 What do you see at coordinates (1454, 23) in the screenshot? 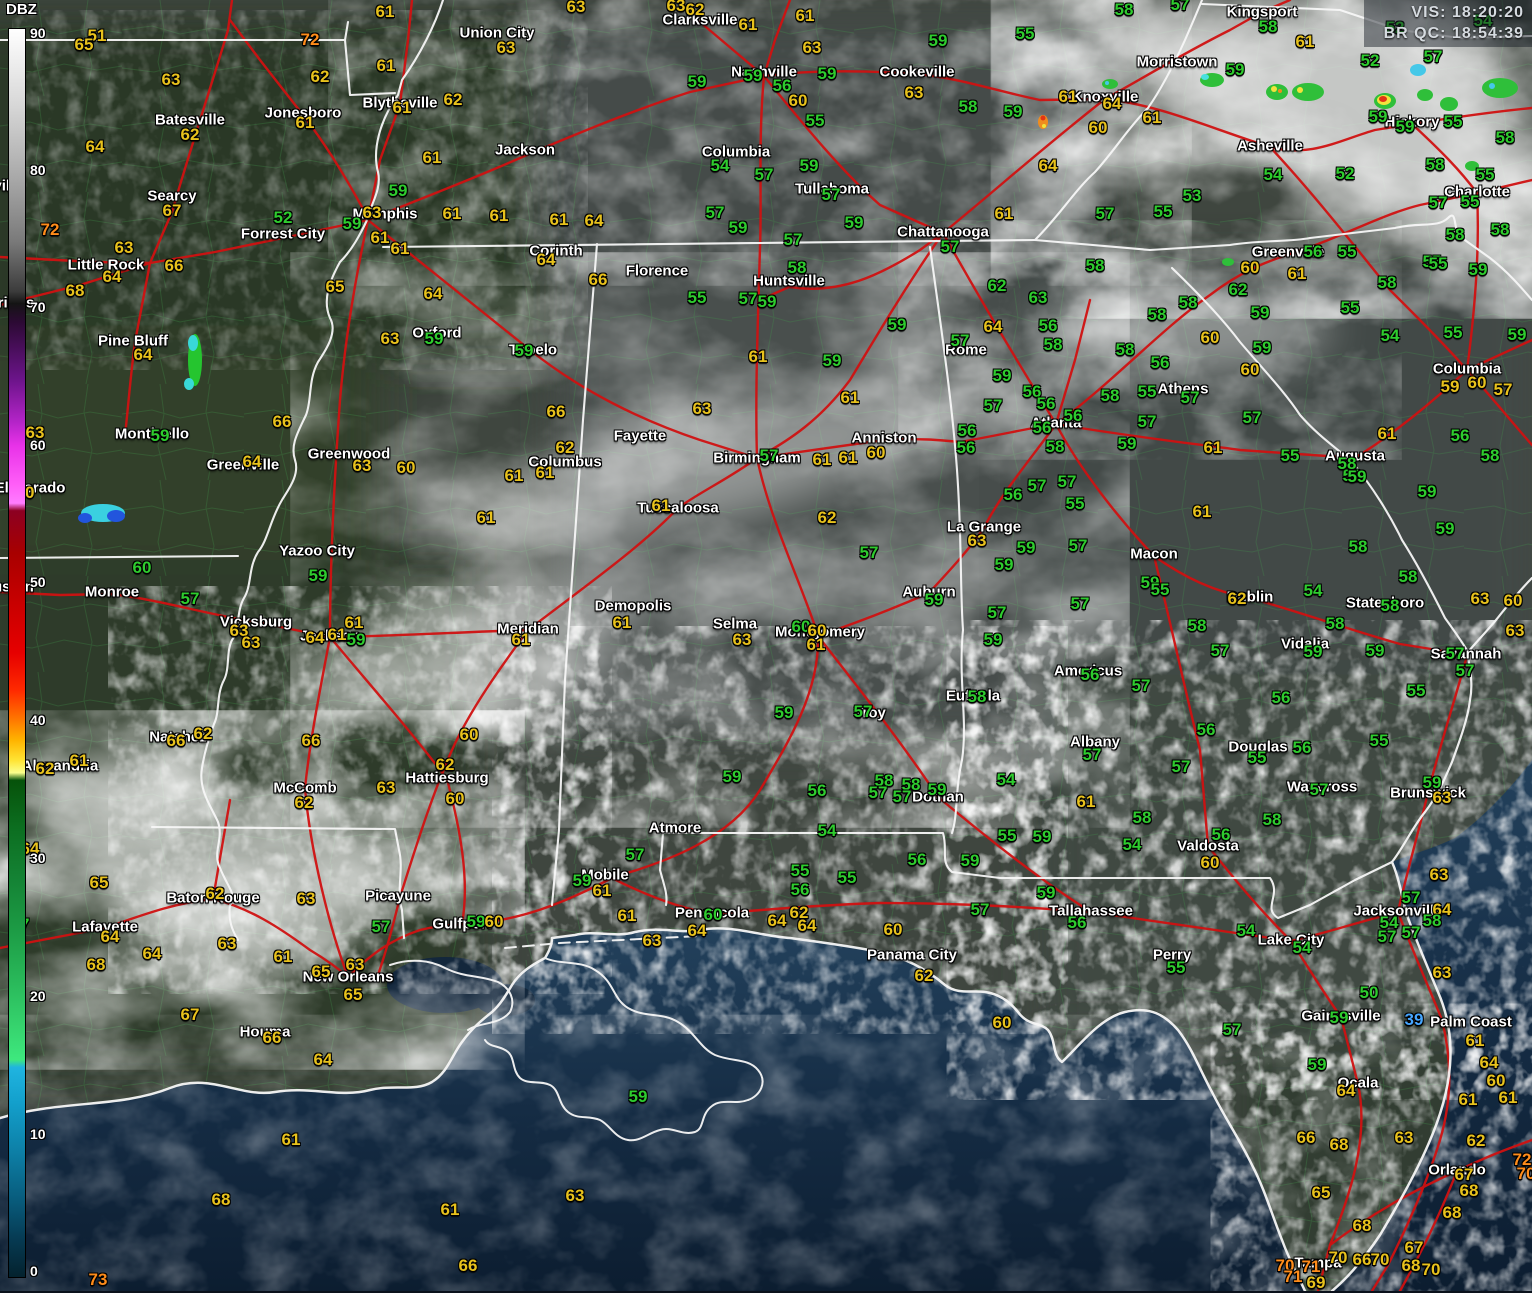
I see `timestamp-overlay: VIS: 18:20:20 BR QC: 18:54:39` at bounding box center [1454, 23].